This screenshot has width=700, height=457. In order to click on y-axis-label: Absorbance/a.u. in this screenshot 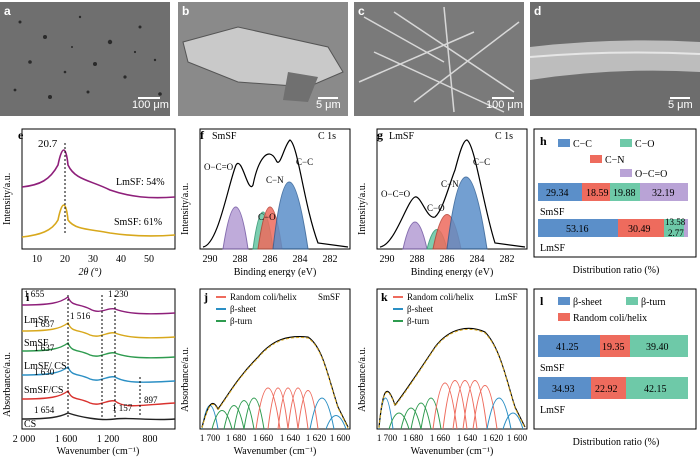, I will do `click(7, 384)`.